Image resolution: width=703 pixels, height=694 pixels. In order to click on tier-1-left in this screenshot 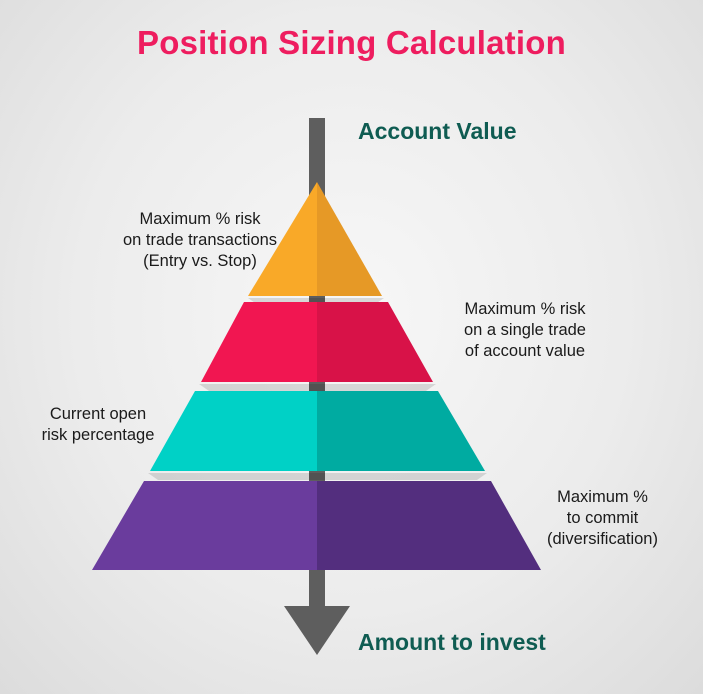, I will do `click(282, 239)`.